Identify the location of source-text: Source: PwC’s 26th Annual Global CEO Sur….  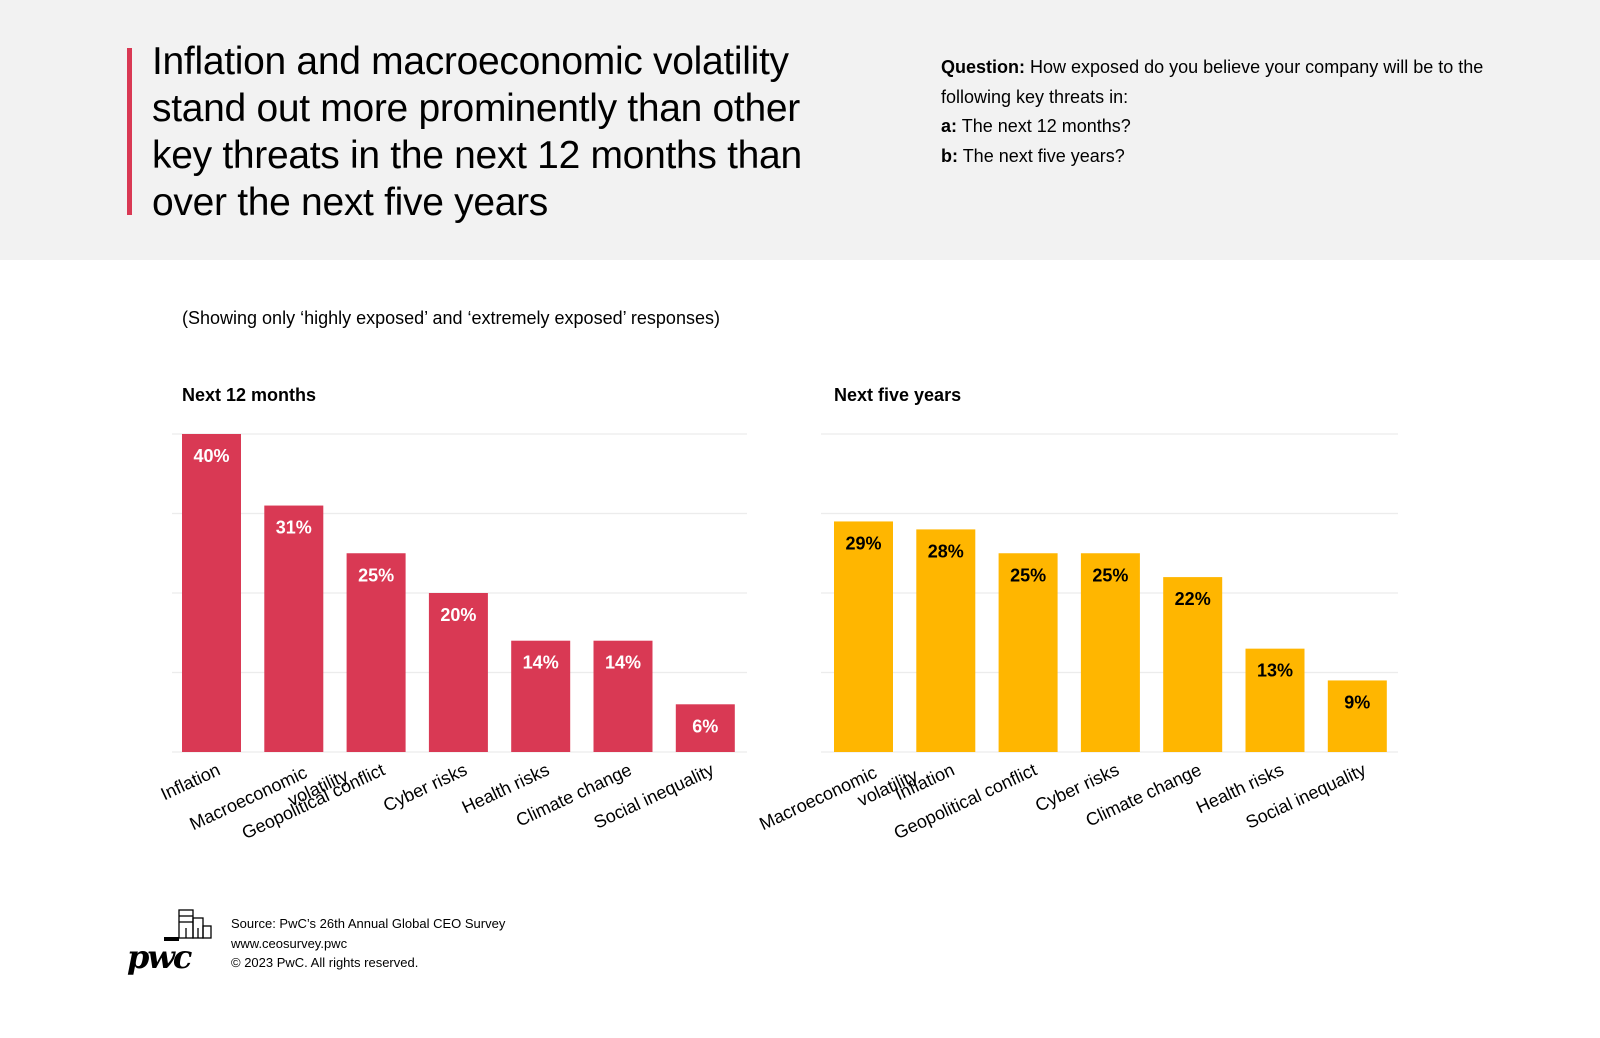
(368, 923).